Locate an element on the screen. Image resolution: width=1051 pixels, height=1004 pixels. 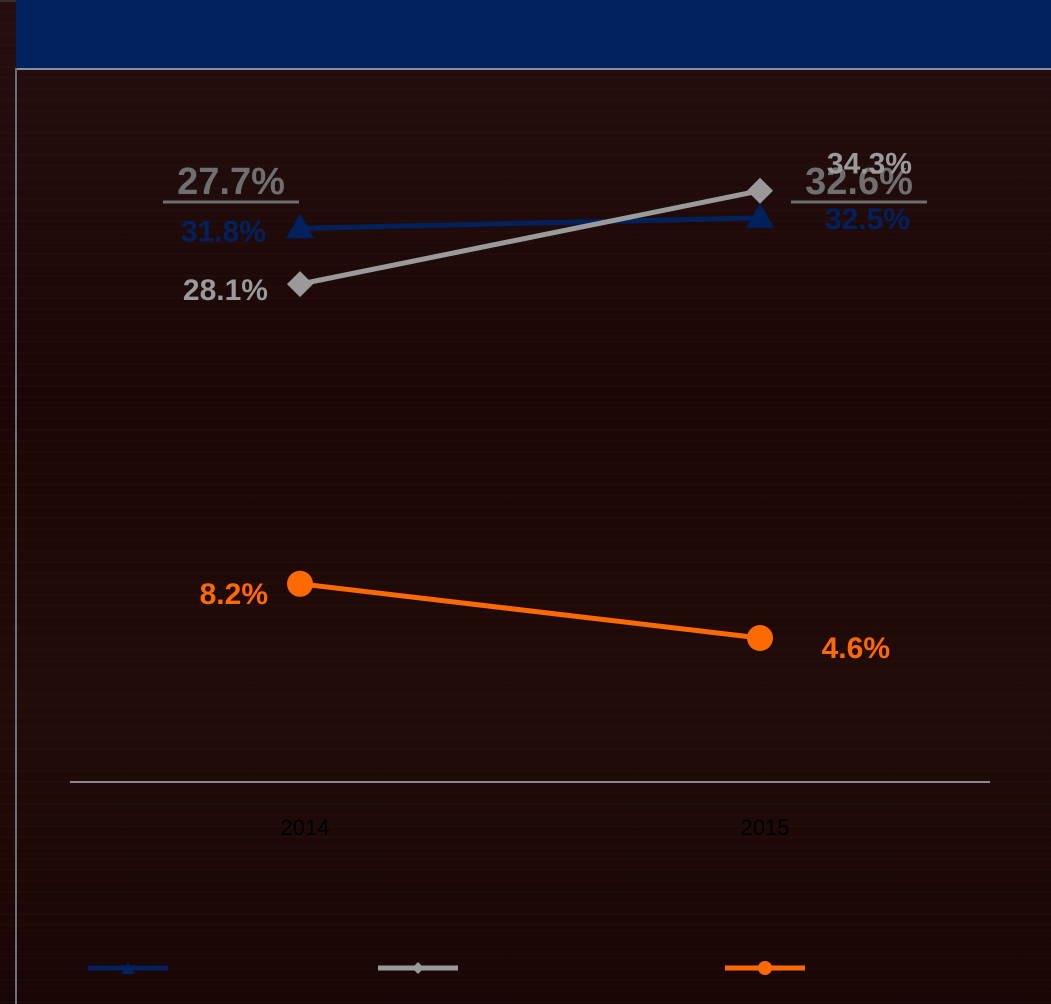
x-tick-label: 2014 is located at coordinates (305, 827).